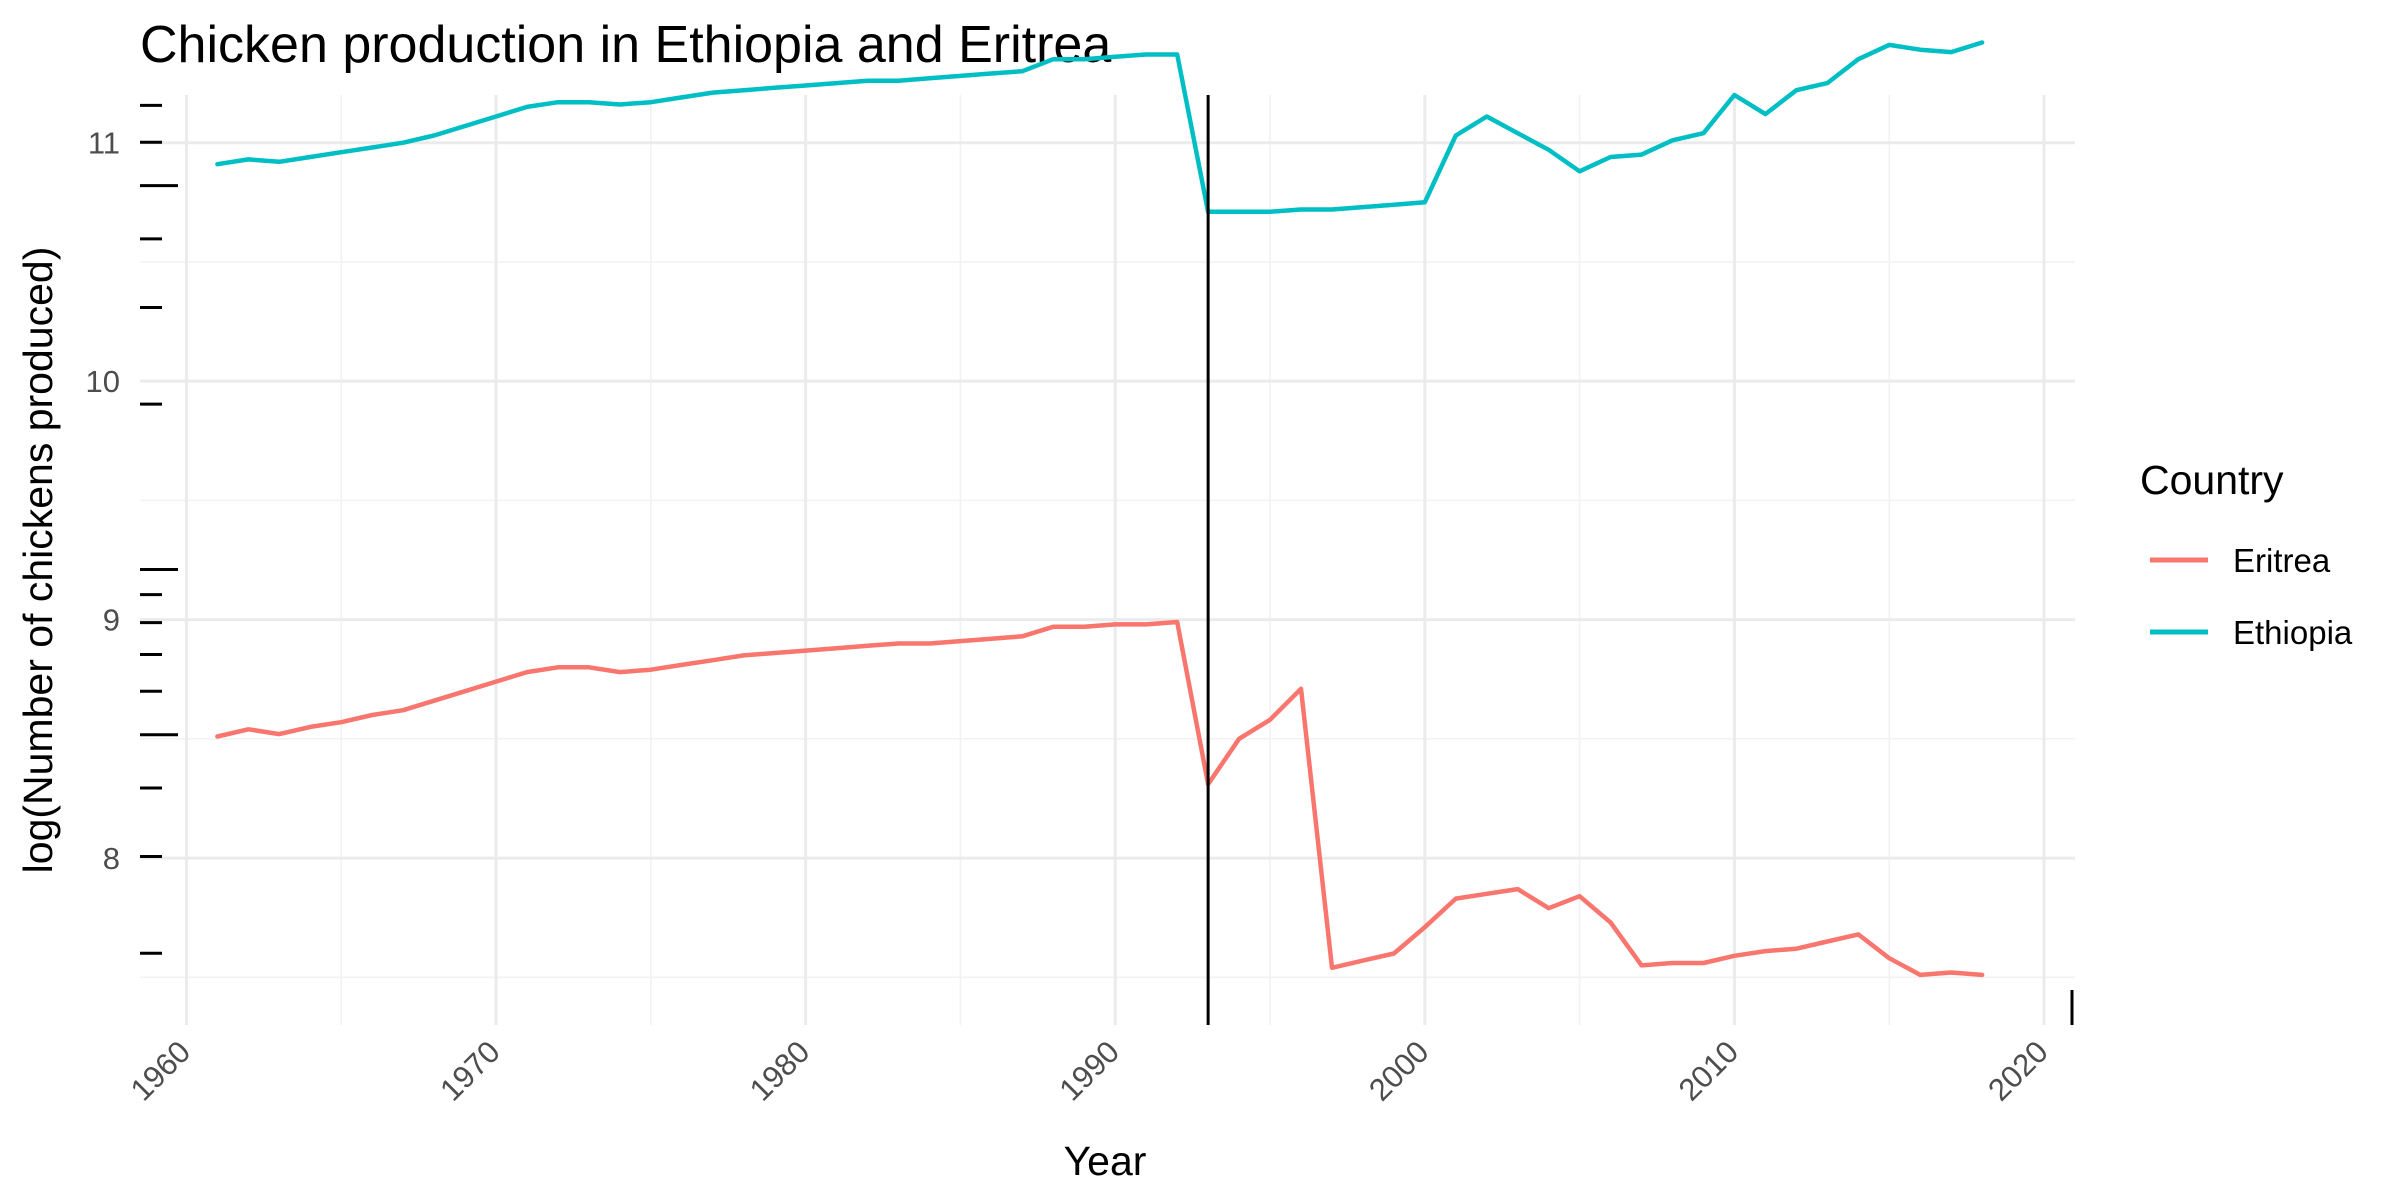 The height and width of the screenshot is (1200, 2400). Describe the element at coordinates (159, 529) in the screenshot. I see `y-axis-rug` at that location.